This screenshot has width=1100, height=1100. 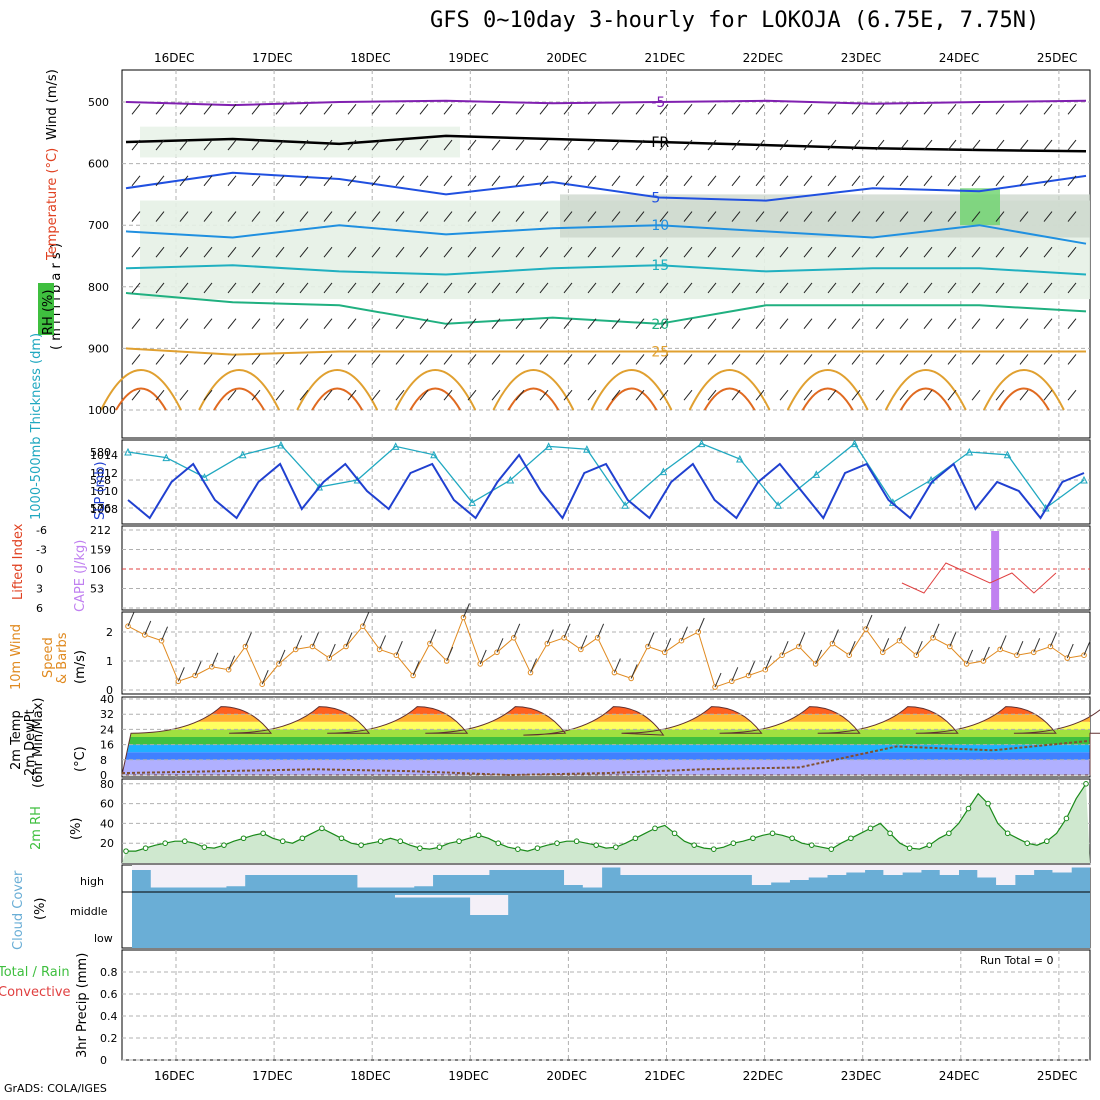 I want to click on thickness-axis-label: 1000-500mb Thickness (dm), so click(x=36, y=426).